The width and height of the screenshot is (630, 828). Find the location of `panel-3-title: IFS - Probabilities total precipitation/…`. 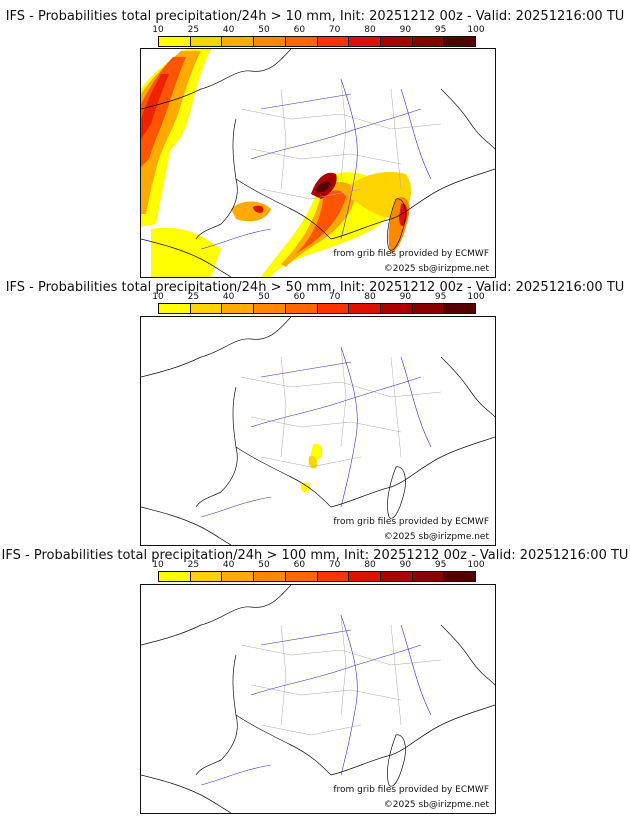

panel-3-title: IFS - Probabilities total precipitation/… is located at coordinates (315, 555).